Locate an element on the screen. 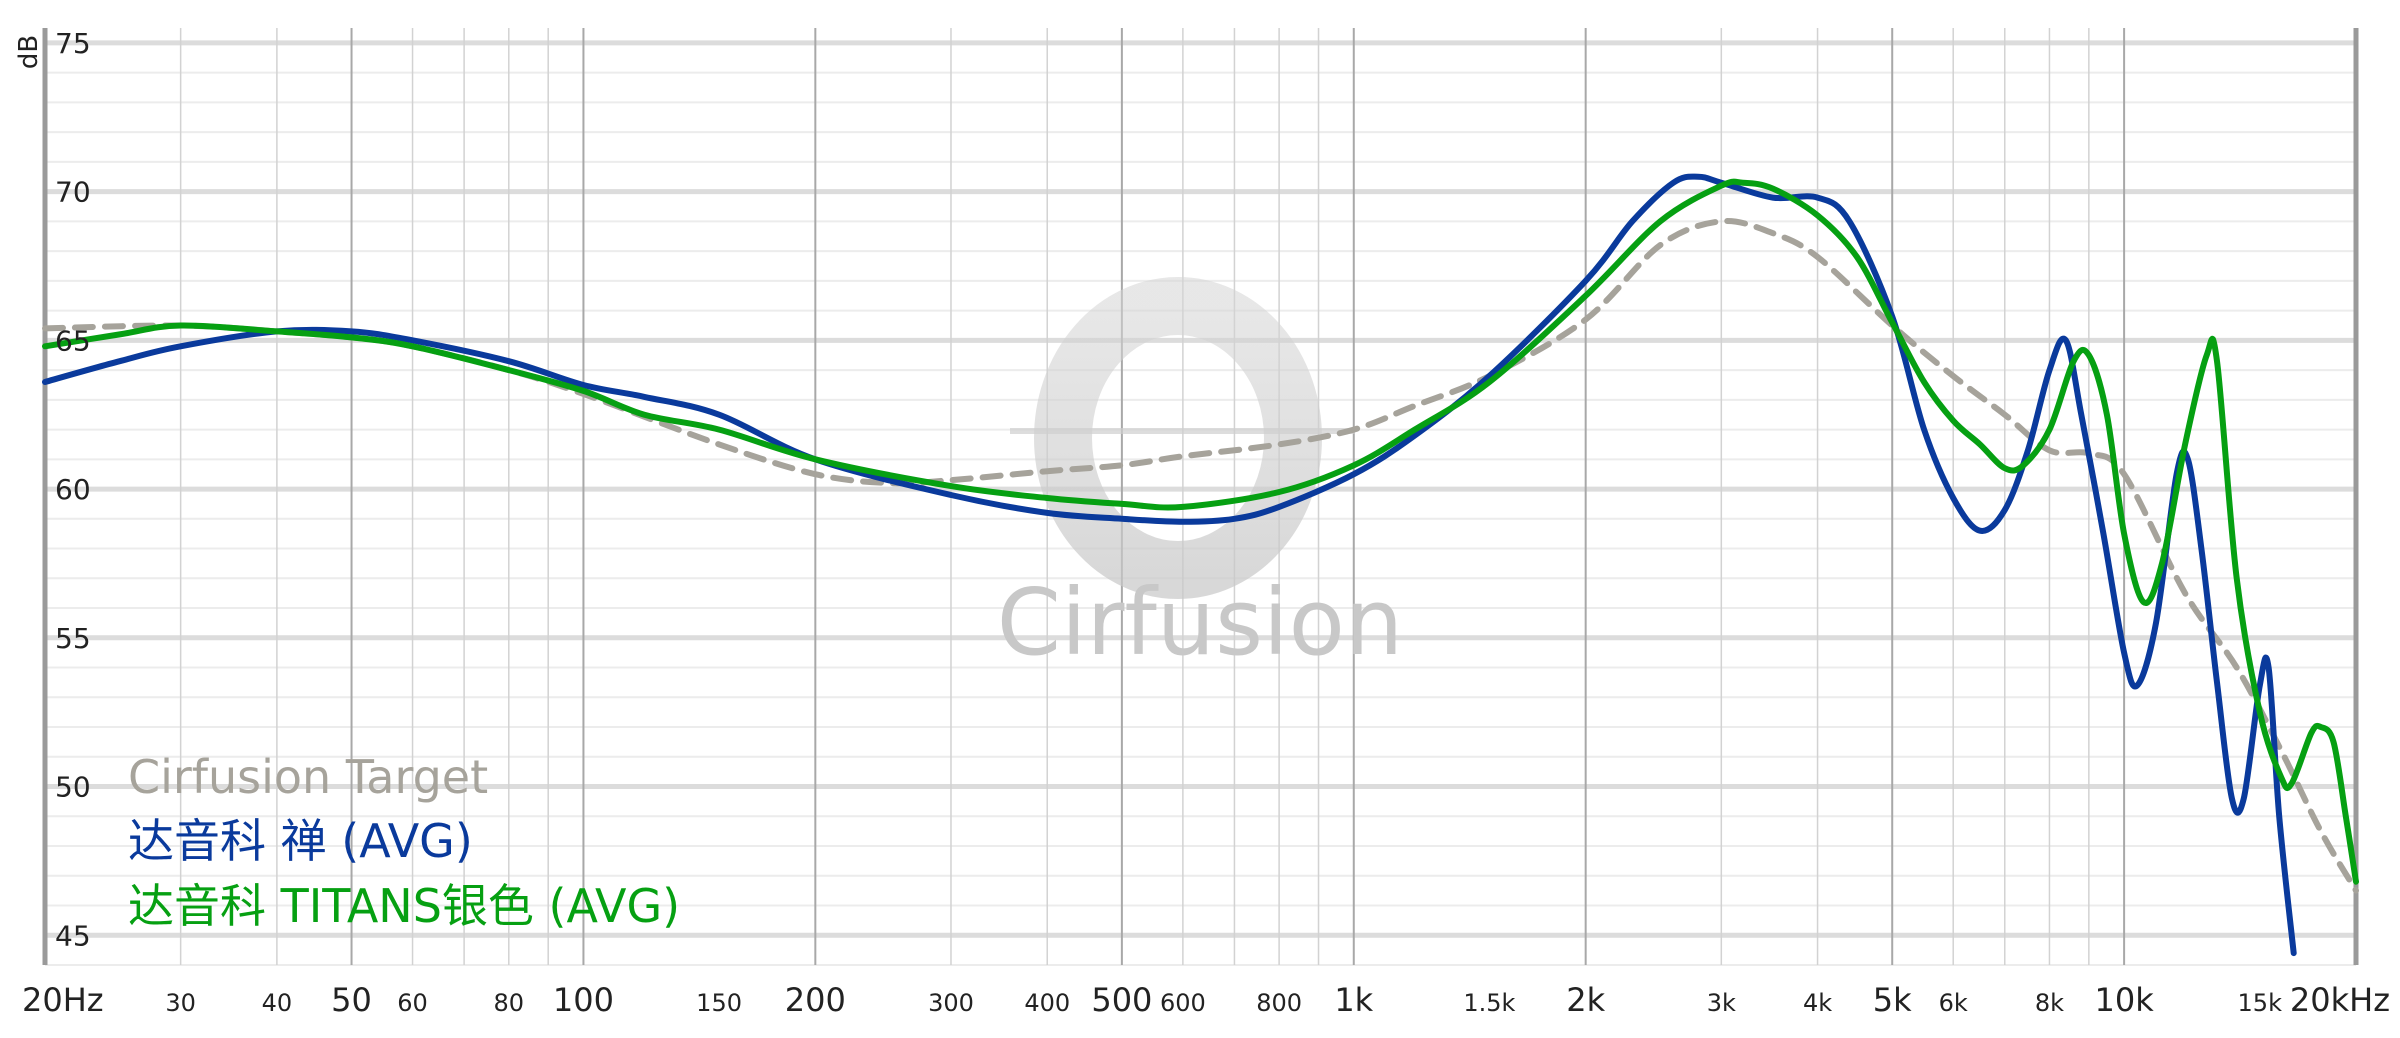  x-tick-label: 5k is located at coordinates (1892, 1000).